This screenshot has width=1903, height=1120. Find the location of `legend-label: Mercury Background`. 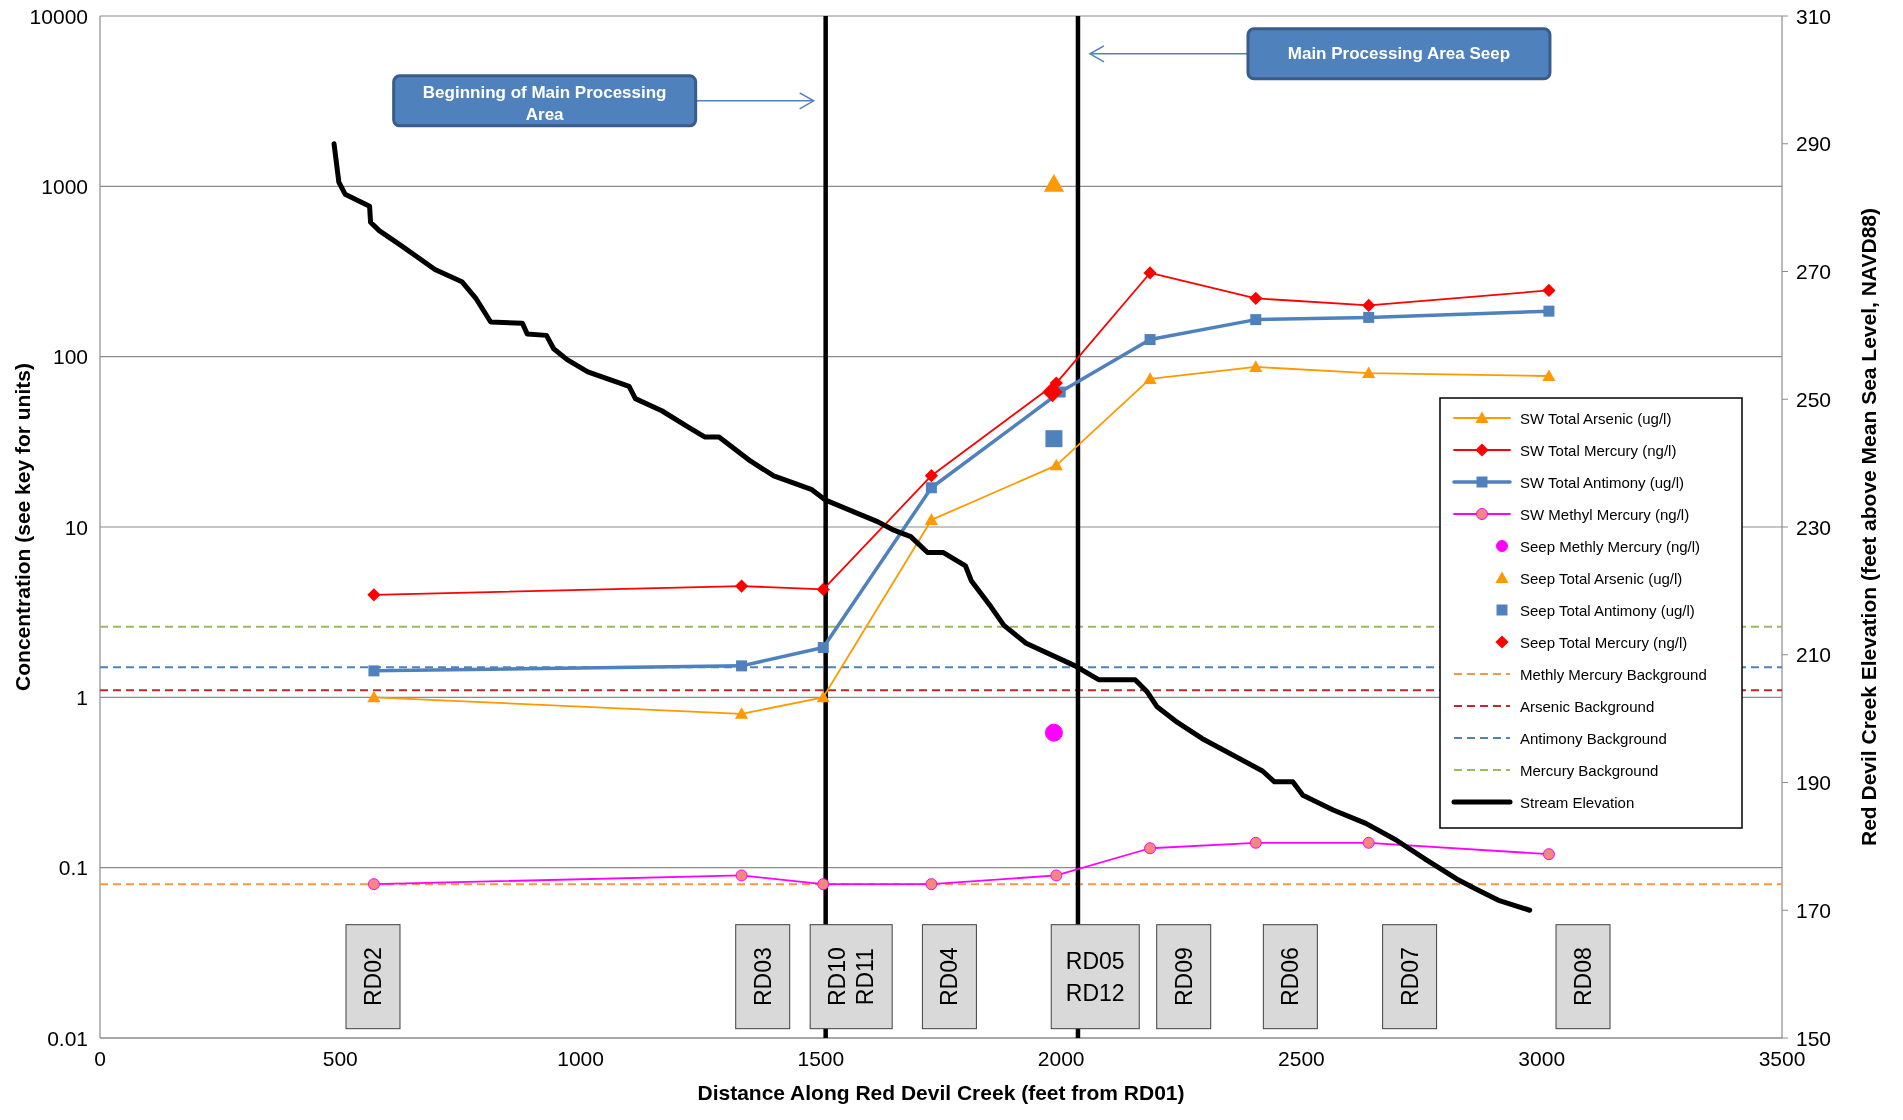

legend-label: Mercury Background is located at coordinates (1589, 770).